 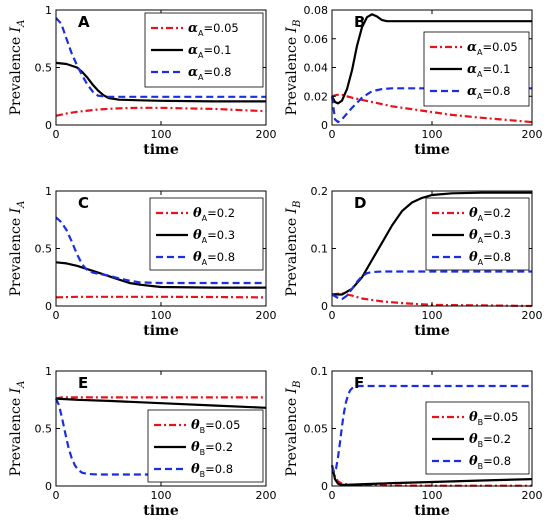 I want to click on y-tick-label: 0.2, so click(x=320, y=191).